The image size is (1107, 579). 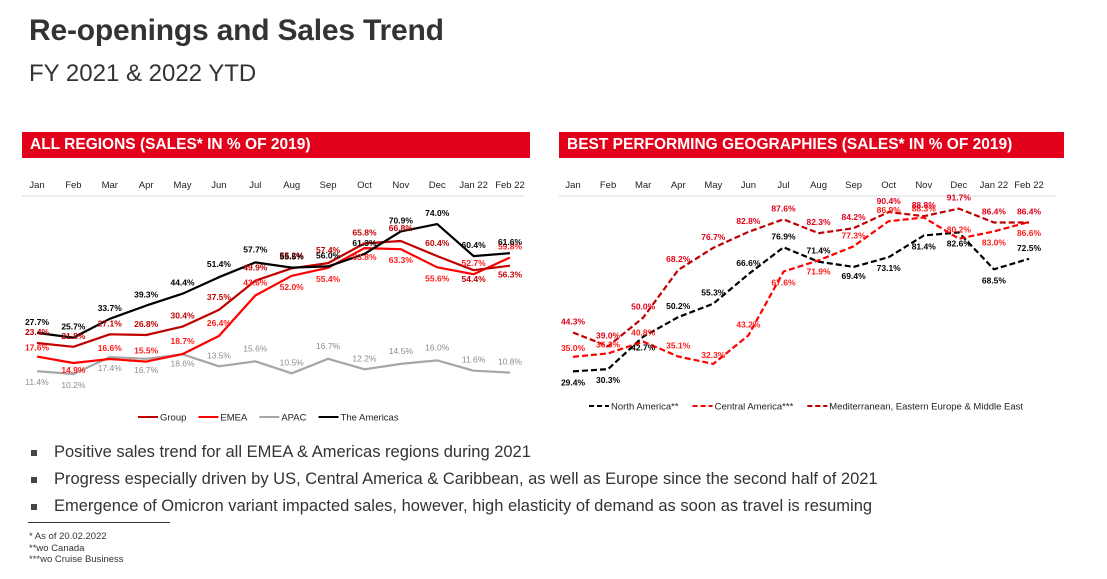 I want to click on footnote-divider, so click(x=99, y=522).